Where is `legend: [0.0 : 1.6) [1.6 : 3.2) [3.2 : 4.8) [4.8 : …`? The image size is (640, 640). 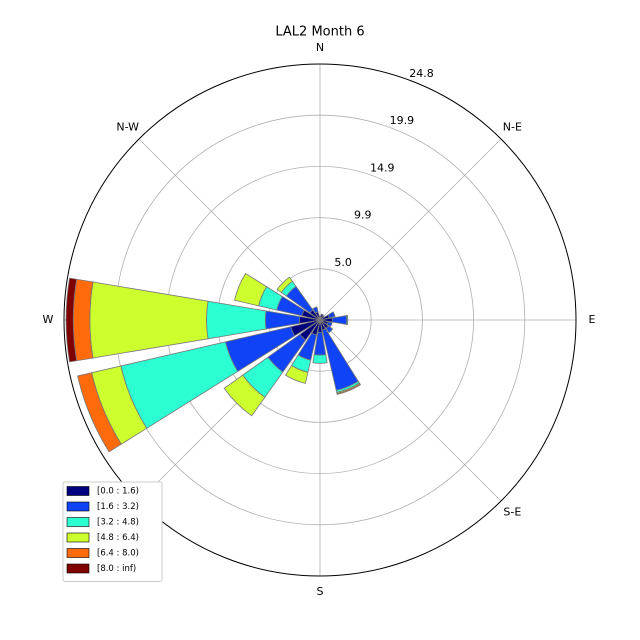
legend: [0.0 : 1.6) [1.6 : 3.2) [3.2 : 4.8) [4.8 : … is located at coordinates (112, 531).